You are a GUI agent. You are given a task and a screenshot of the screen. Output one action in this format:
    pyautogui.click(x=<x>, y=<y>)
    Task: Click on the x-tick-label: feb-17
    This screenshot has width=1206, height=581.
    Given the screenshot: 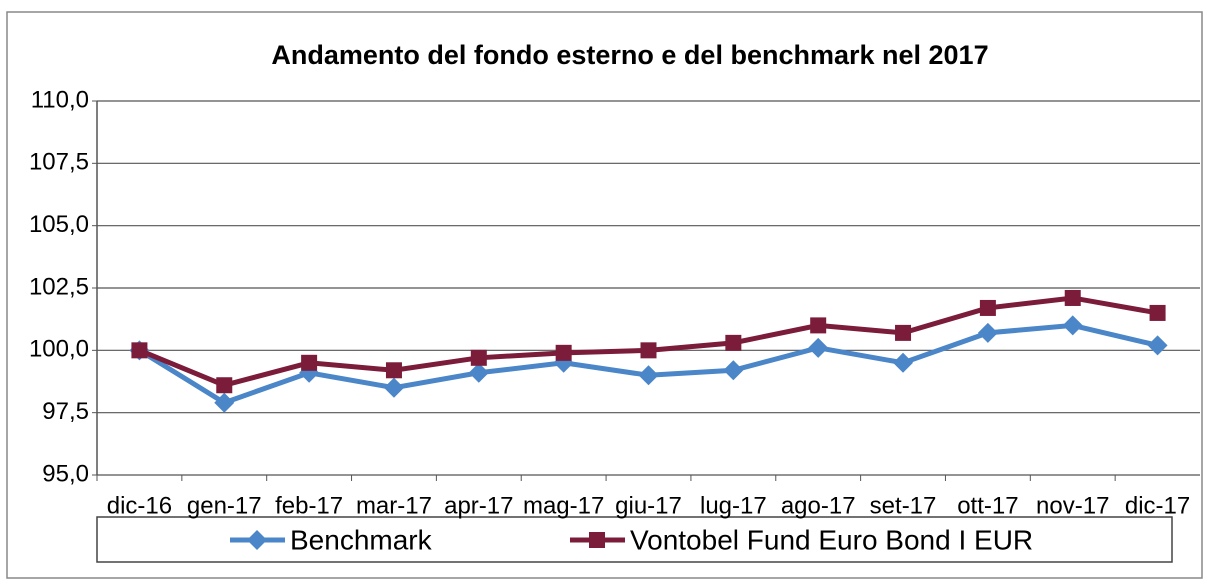 What is the action you would take?
    pyautogui.click(x=309, y=505)
    